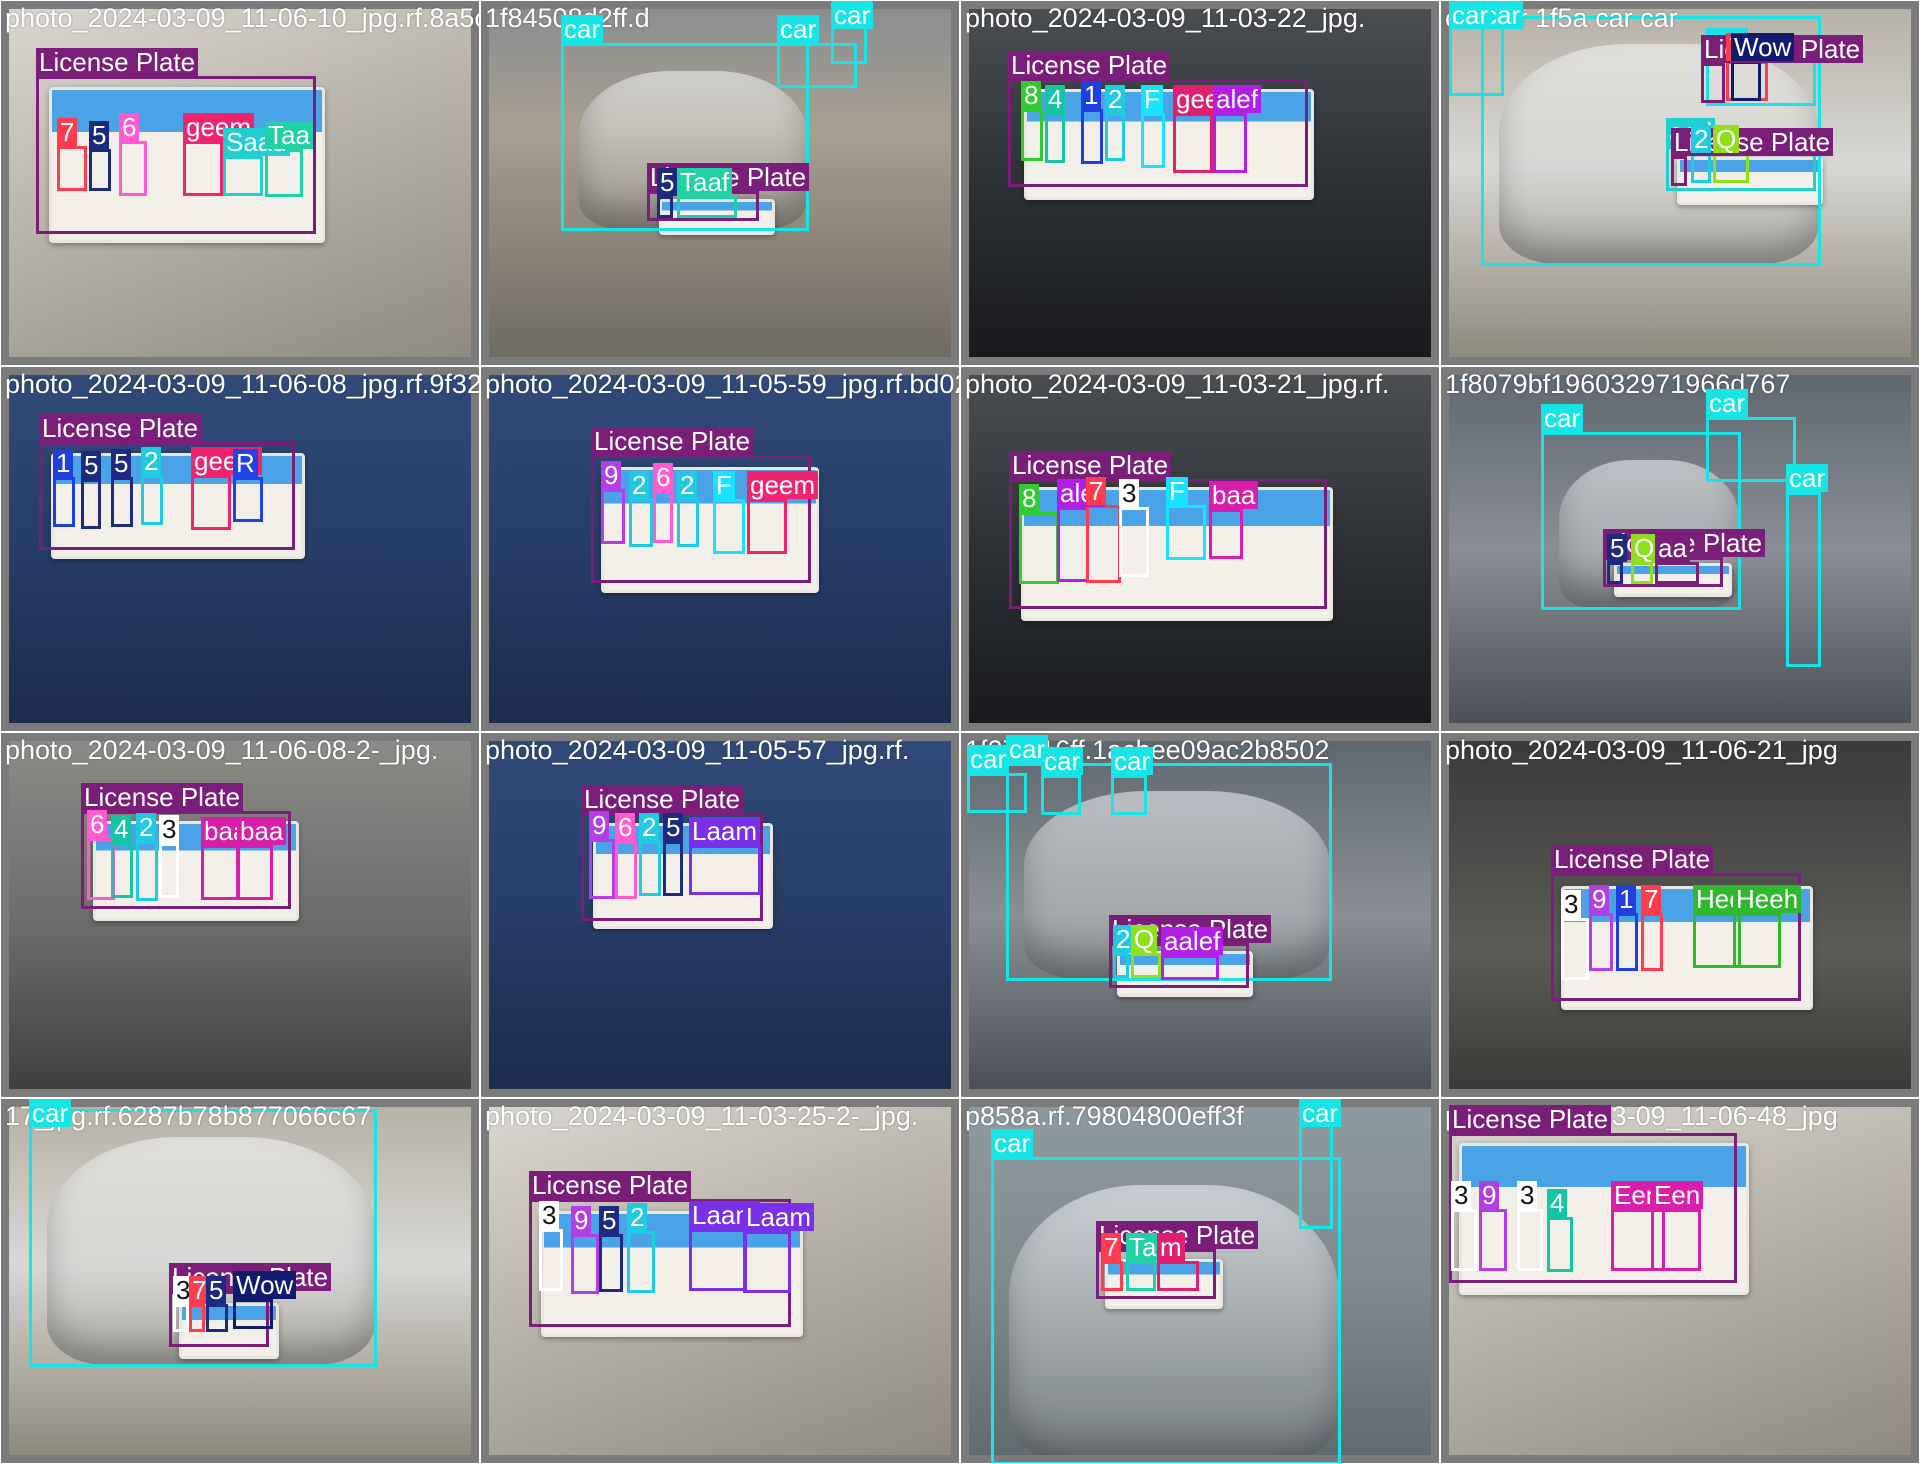 This screenshot has height=1464, width=1920. What do you see at coordinates (1192, 941) in the screenshot?
I see `detection-label: aalef` at bounding box center [1192, 941].